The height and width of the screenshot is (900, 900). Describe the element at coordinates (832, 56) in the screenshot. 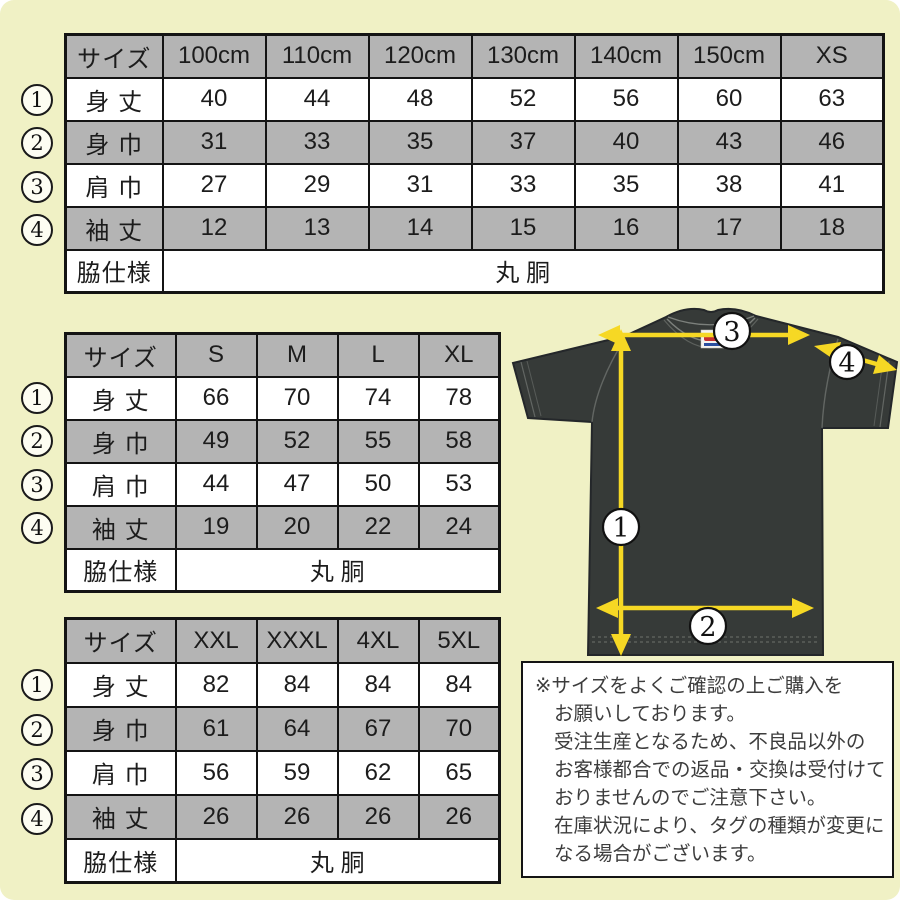

I see `header-cell: XS` at that location.